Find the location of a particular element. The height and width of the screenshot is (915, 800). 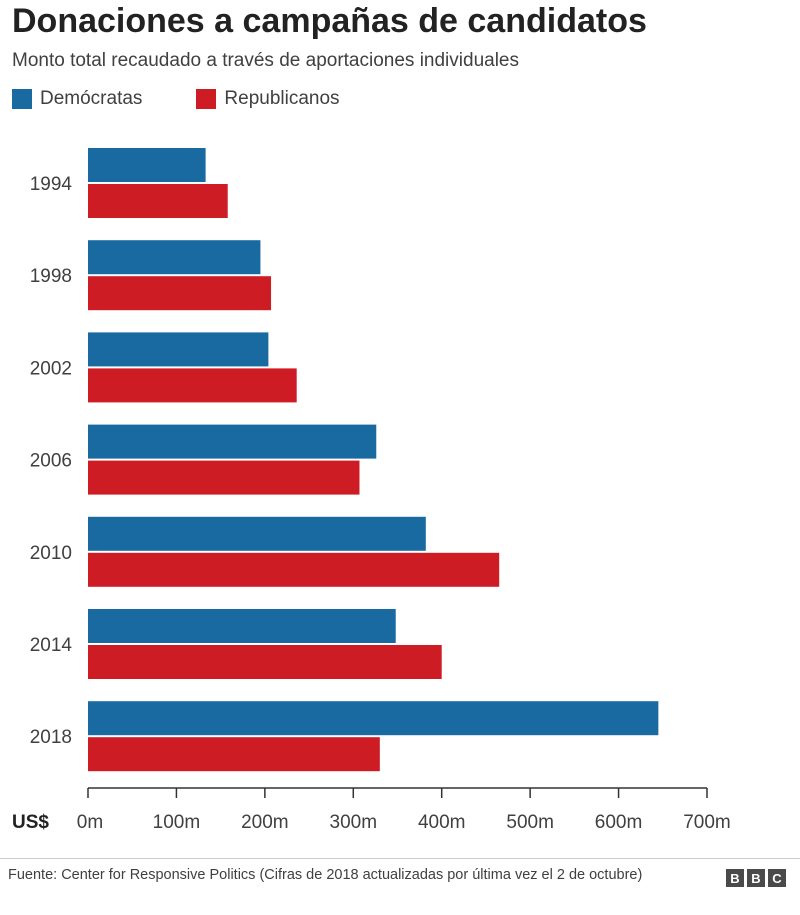

bar-democratas-1998 is located at coordinates (174, 257).